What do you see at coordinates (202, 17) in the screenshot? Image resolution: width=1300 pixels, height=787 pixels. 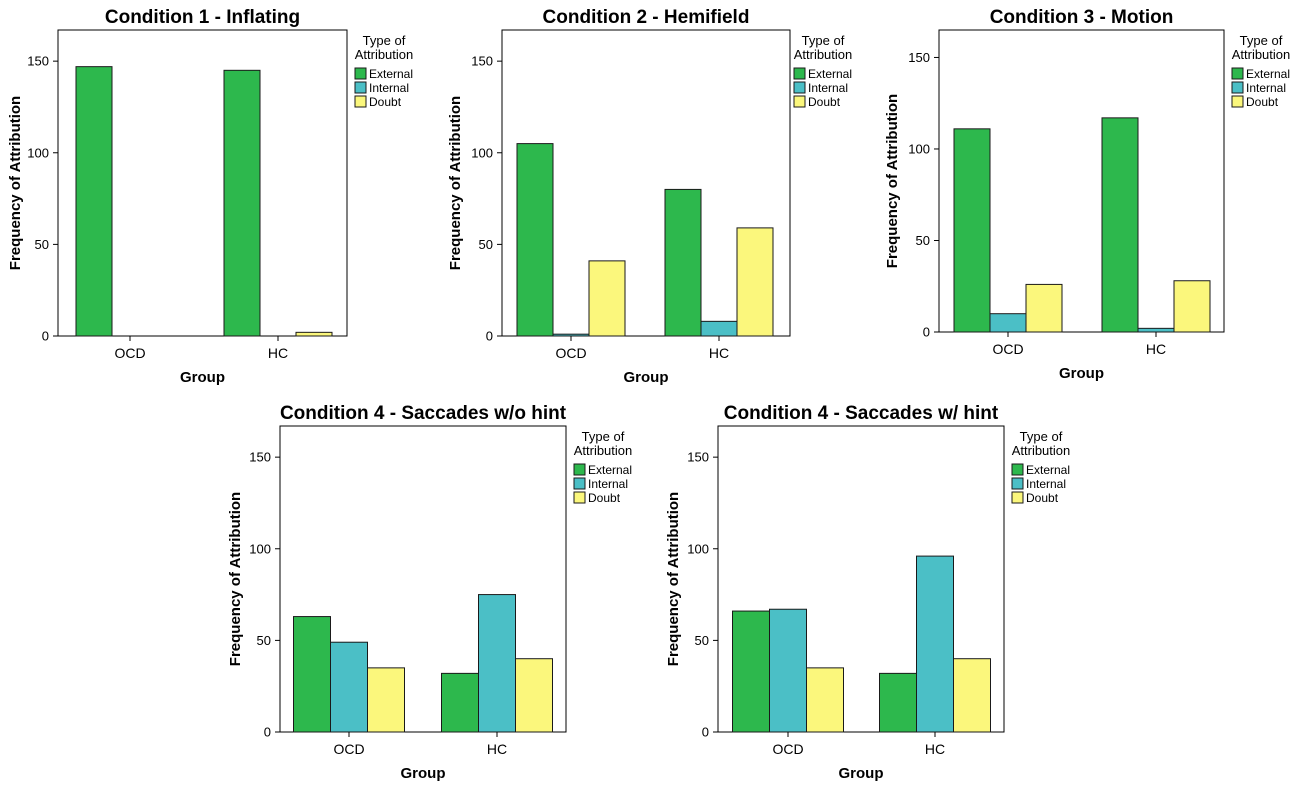 I see `chart-title: Condition 1 - Inflating` at bounding box center [202, 17].